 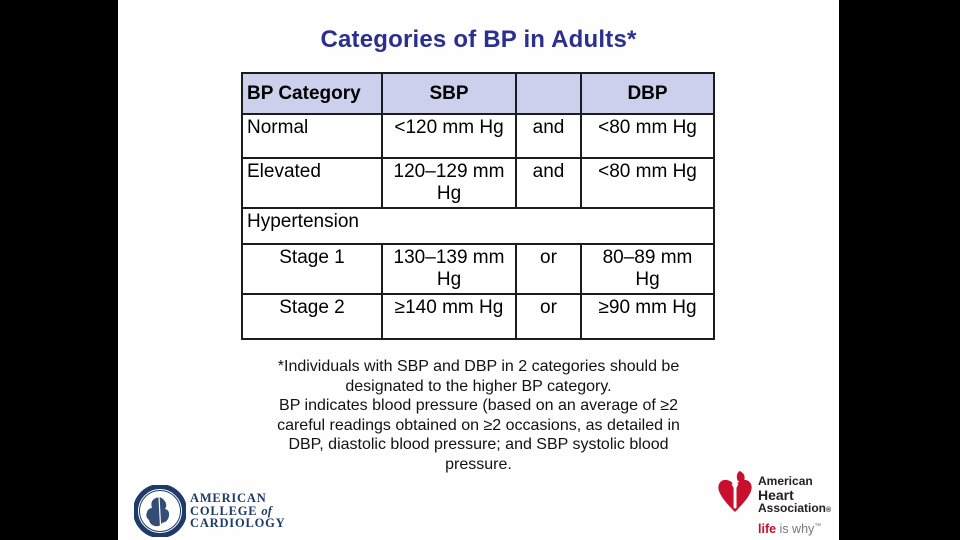 I want to click on aha-text-line1: American, so click(x=785, y=481).